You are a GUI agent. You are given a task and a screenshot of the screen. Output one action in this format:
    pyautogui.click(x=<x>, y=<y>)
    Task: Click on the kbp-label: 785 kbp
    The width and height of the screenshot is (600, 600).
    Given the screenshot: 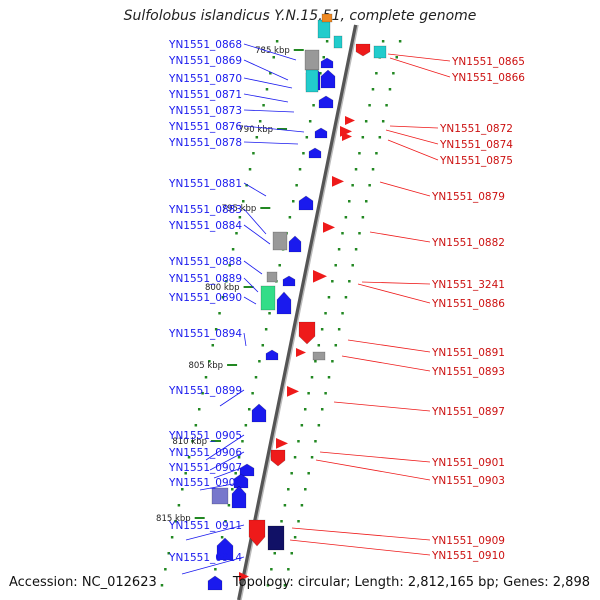 What is the action you would take?
    pyautogui.click(x=272, y=51)
    